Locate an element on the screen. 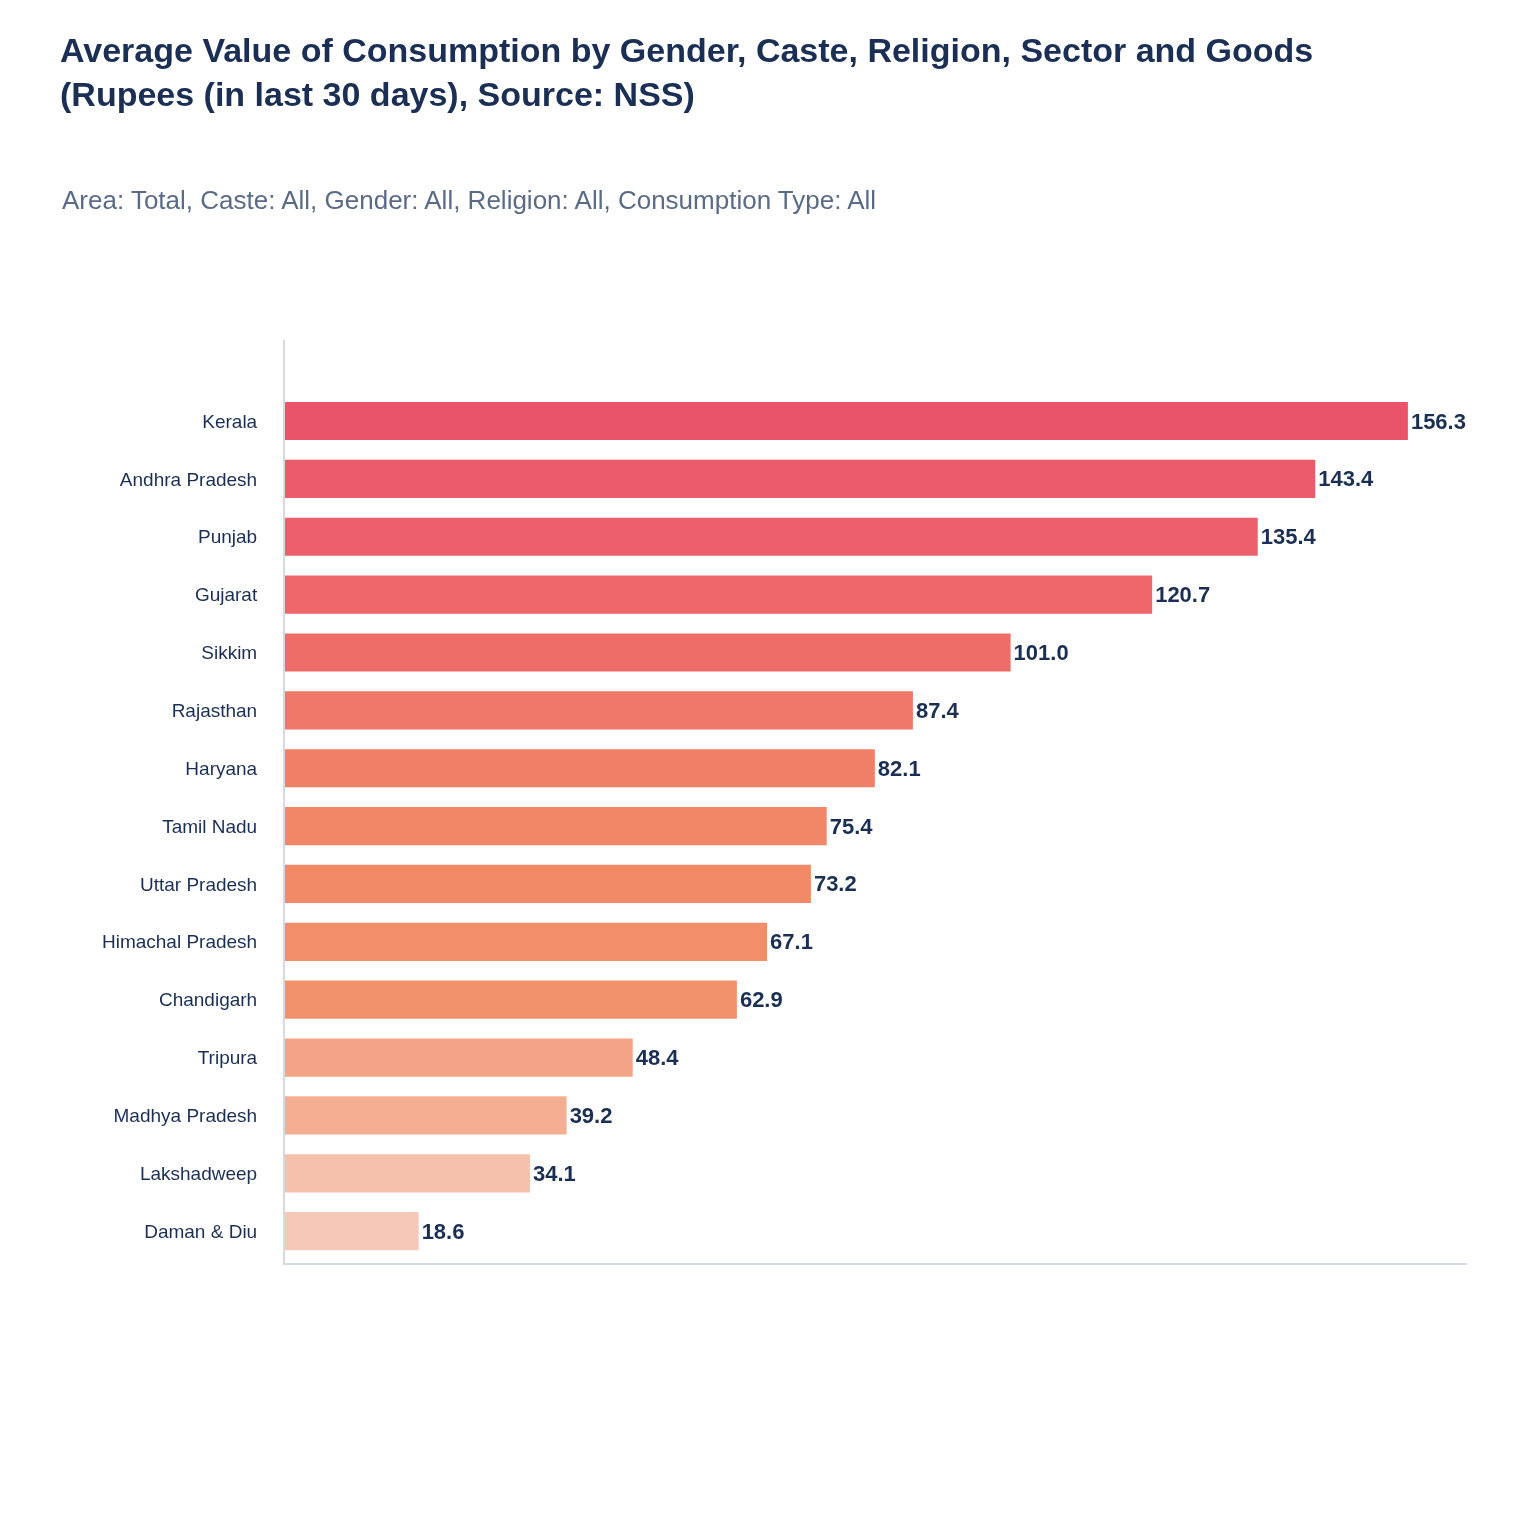 This screenshot has width=1536, height=1536. data-label: 120.7 is located at coordinates (1183, 595).